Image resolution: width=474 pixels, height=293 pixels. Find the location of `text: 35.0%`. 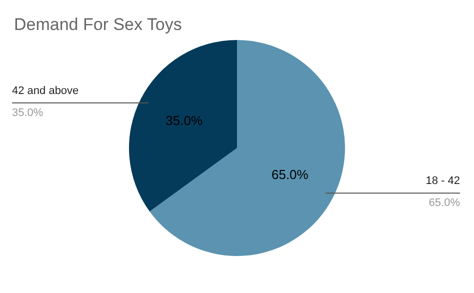

text: 35.0% is located at coordinates (28, 112).